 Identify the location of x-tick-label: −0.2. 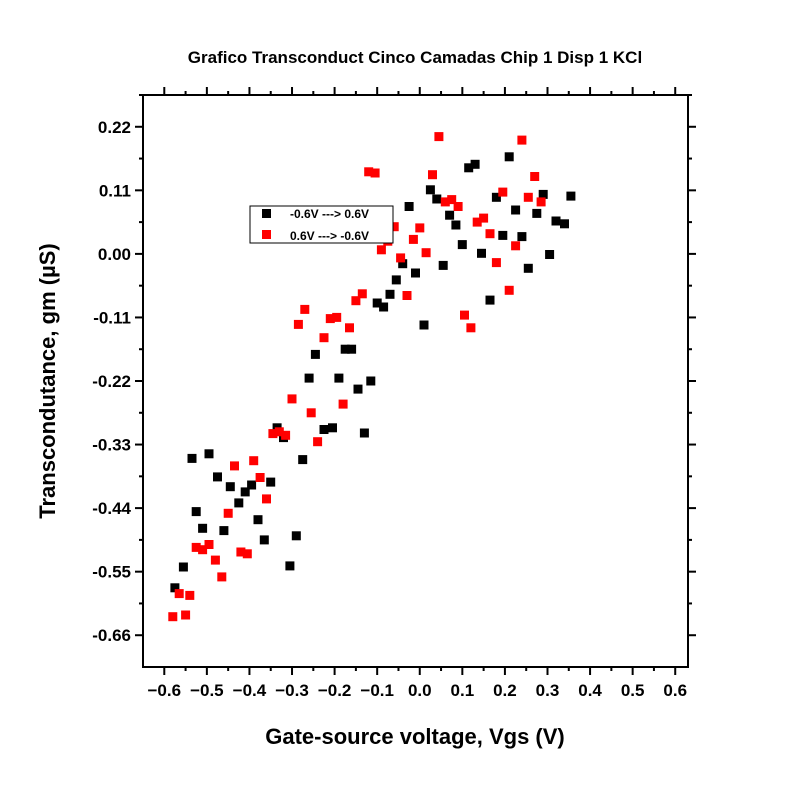
(335, 690).